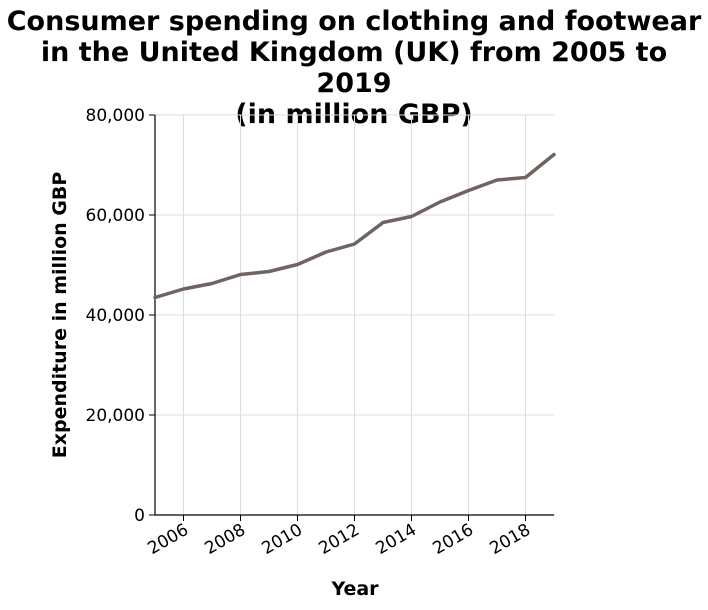  What do you see at coordinates (115, 216) in the screenshot?
I see `y-tick-label: 60,000` at bounding box center [115, 216].